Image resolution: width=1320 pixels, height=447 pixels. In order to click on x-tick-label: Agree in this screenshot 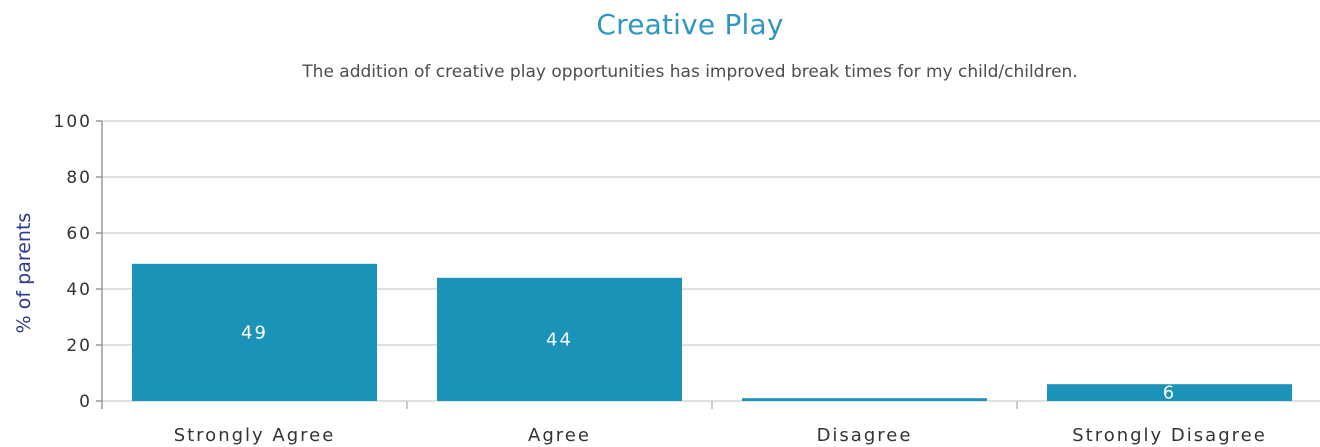, I will do `click(559, 435)`.